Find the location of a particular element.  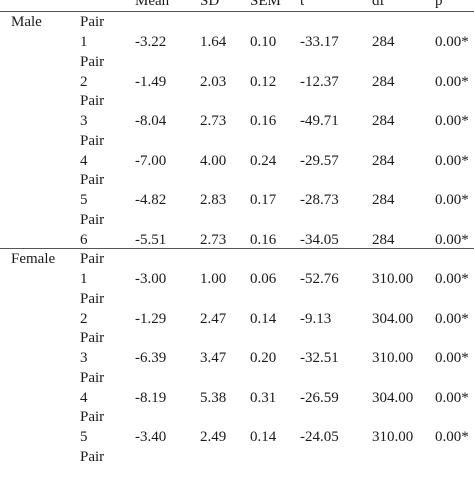

cell-sd: 4.00 is located at coordinates (213, 160).